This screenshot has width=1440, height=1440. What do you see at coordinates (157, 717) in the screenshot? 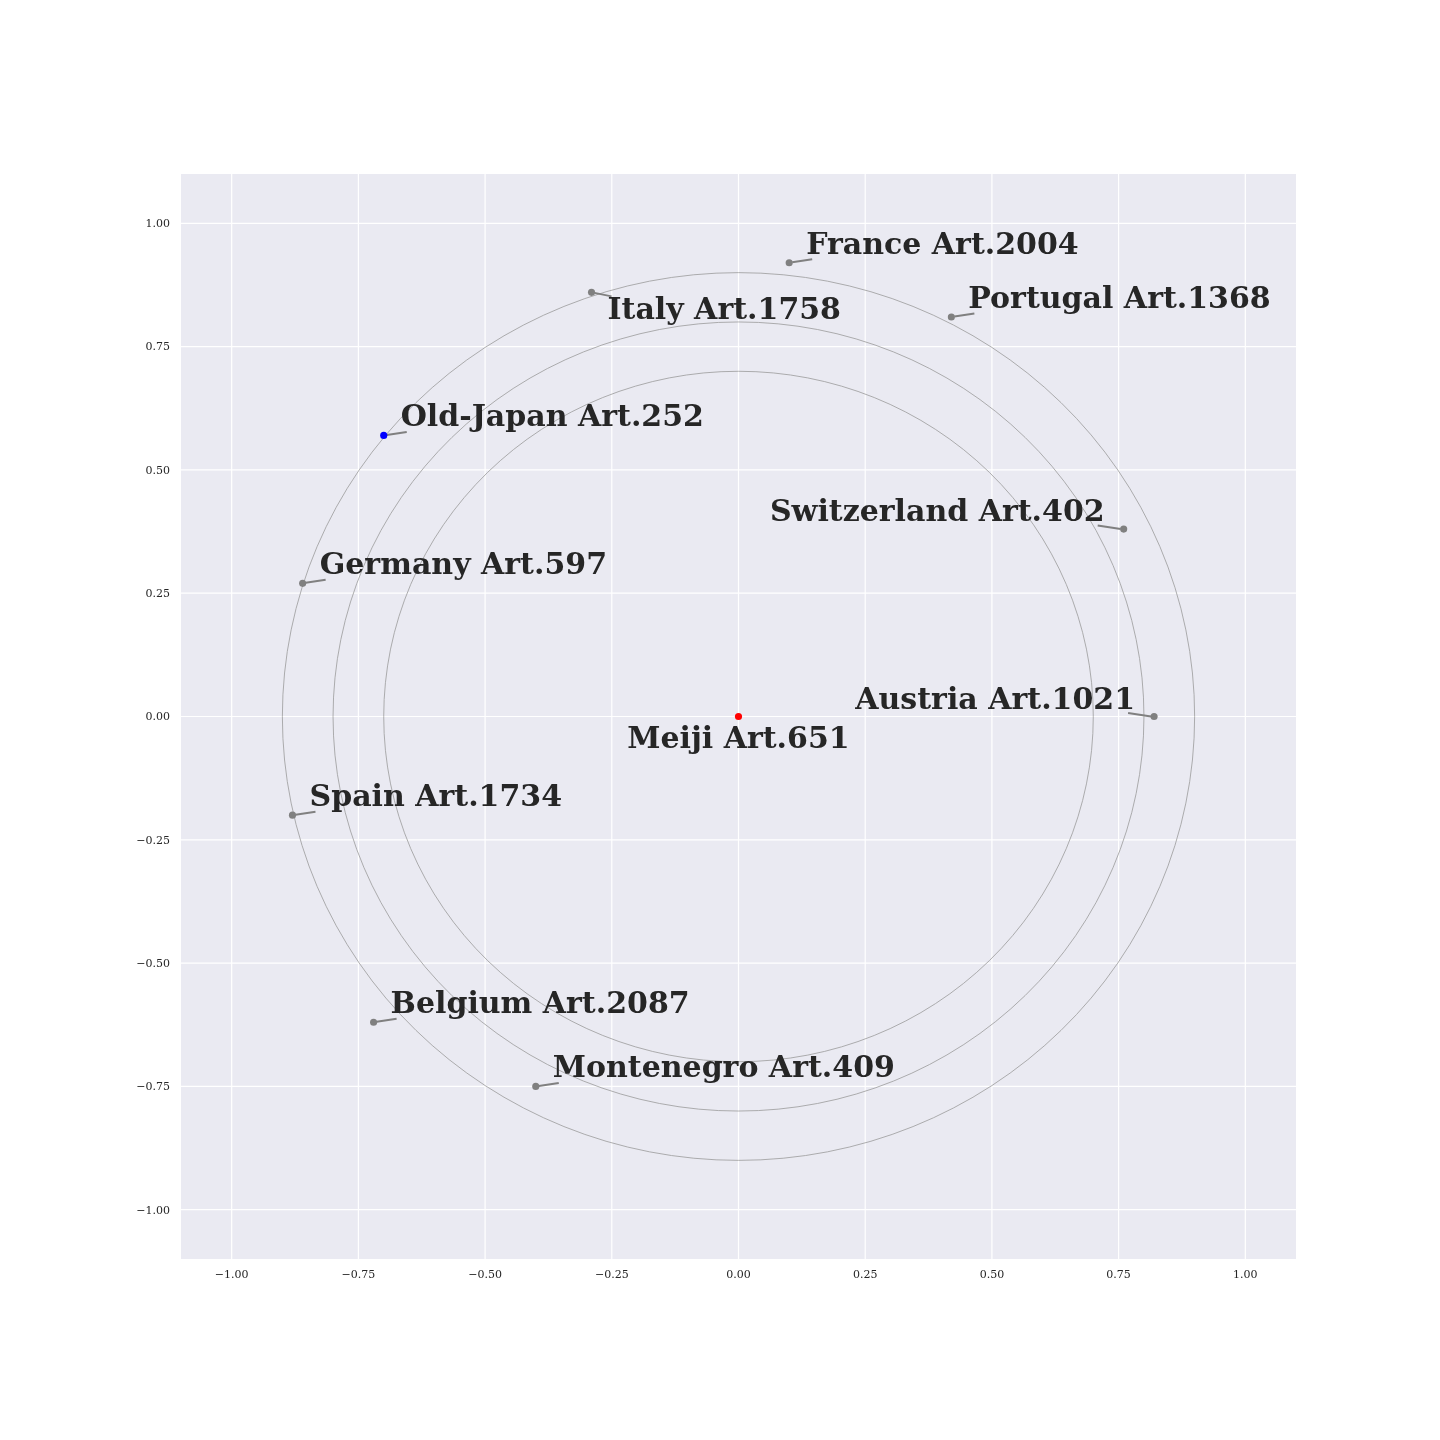
I see `y-tick-label: 0.00` at bounding box center [157, 717].